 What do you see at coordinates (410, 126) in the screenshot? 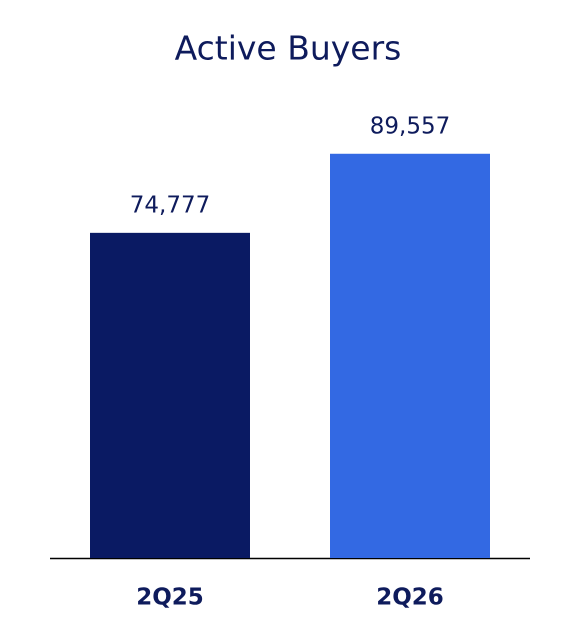
I see `value-label: 89,557` at bounding box center [410, 126].